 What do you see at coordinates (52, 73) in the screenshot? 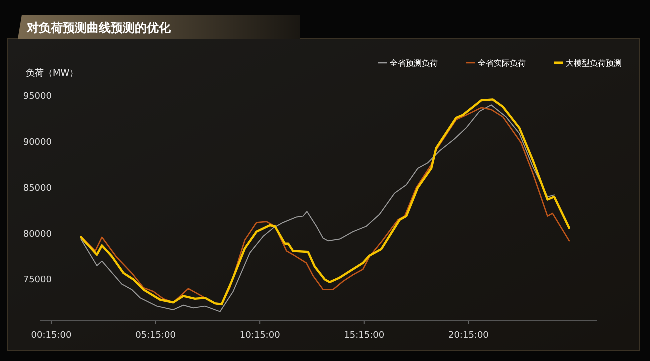
I see `y-axis-title: 负荷（MW）` at bounding box center [52, 73].